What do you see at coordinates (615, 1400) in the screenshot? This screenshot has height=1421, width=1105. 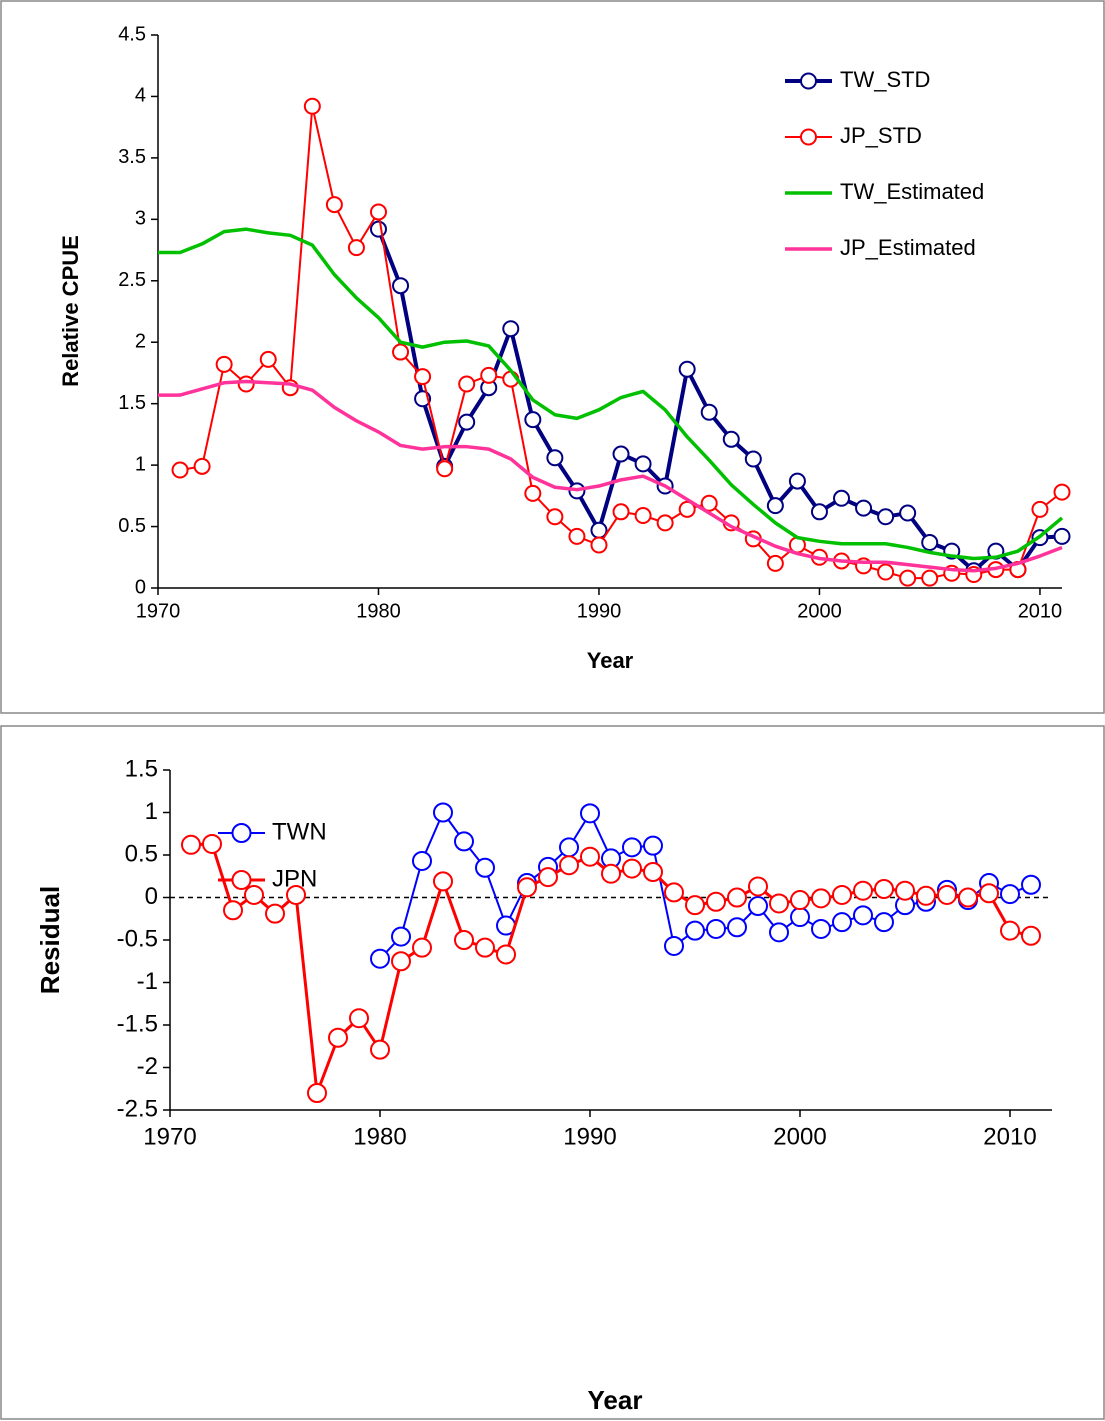 I see `x-axis-label: Year` at bounding box center [615, 1400].